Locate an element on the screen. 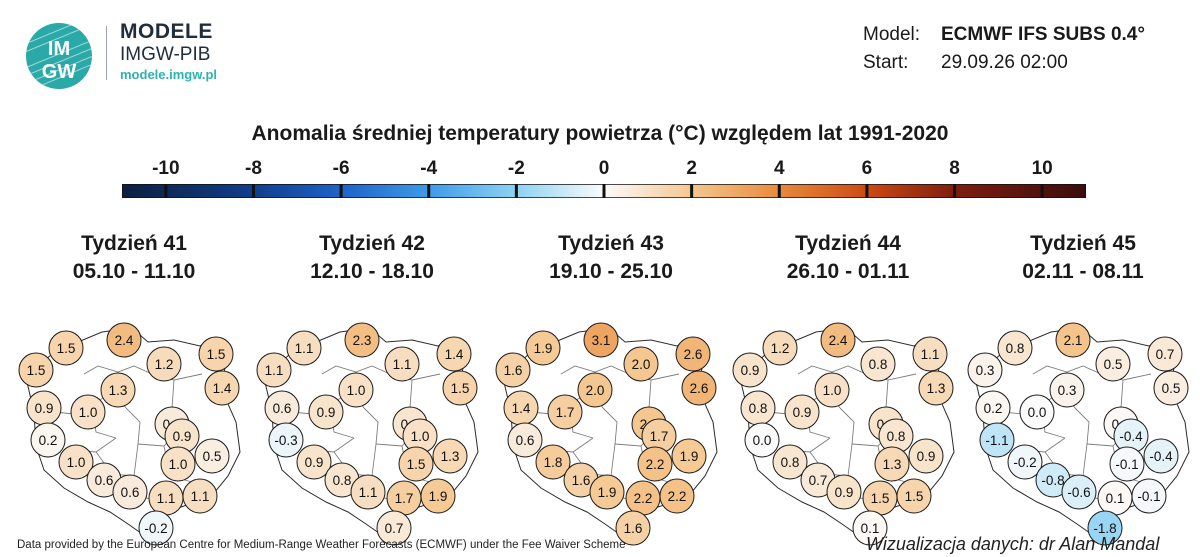 The width and height of the screenshot is (1200, 557). anomaly-value: -1.8 is located at coordinates (1104, 528).